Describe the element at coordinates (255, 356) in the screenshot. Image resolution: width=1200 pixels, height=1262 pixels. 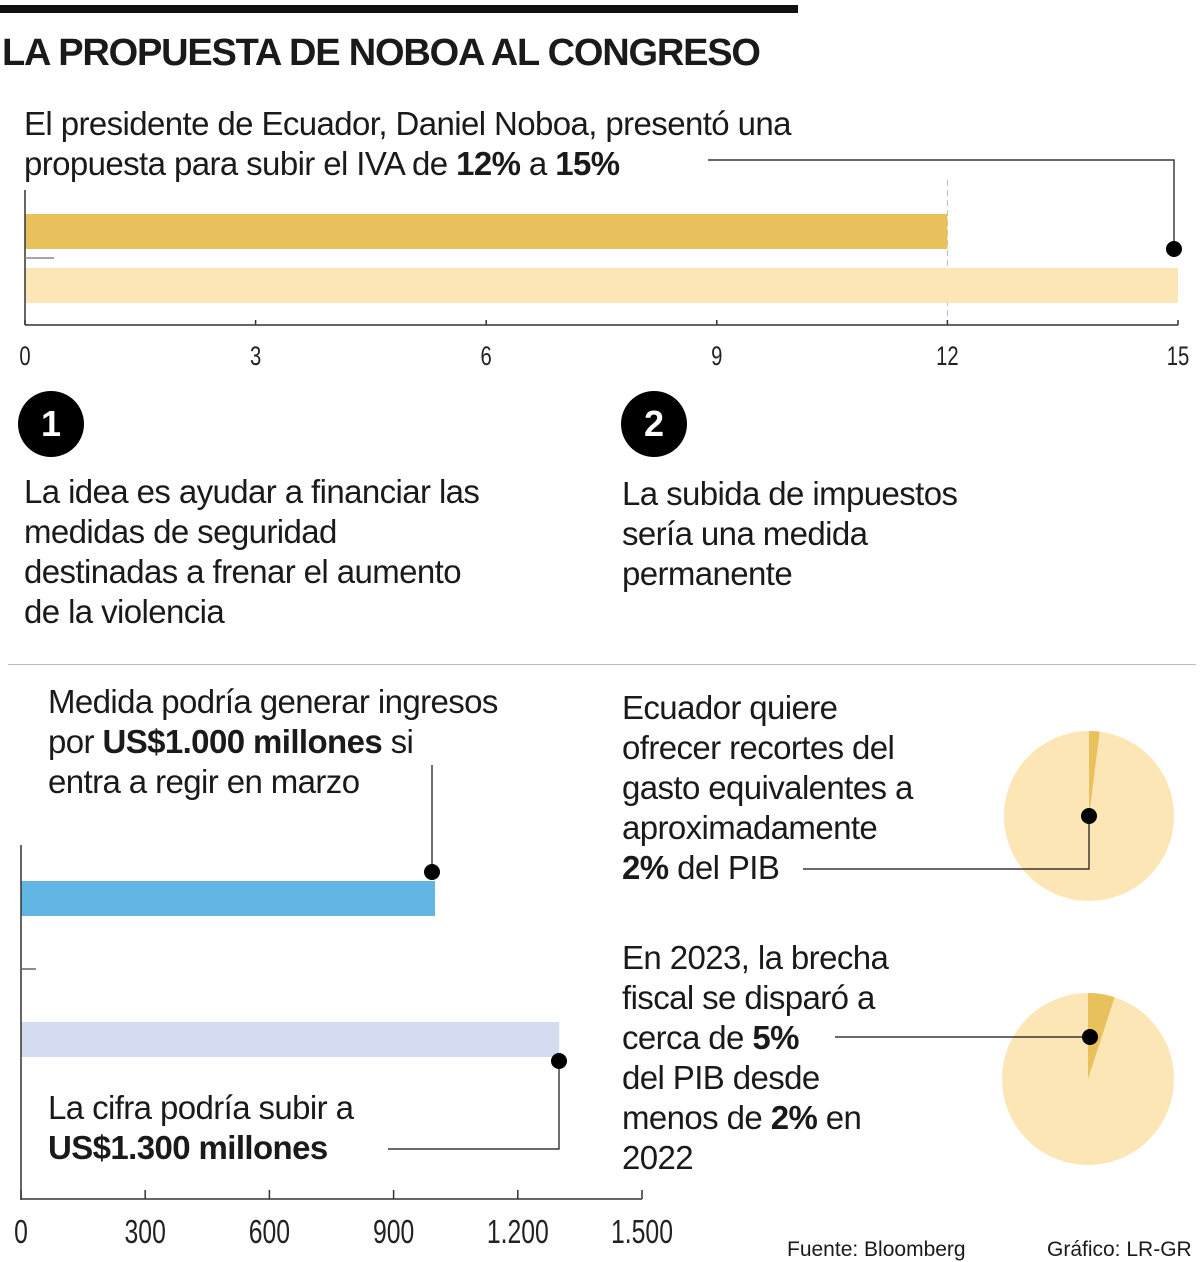
I see `x-tick-label: 3` at that location.